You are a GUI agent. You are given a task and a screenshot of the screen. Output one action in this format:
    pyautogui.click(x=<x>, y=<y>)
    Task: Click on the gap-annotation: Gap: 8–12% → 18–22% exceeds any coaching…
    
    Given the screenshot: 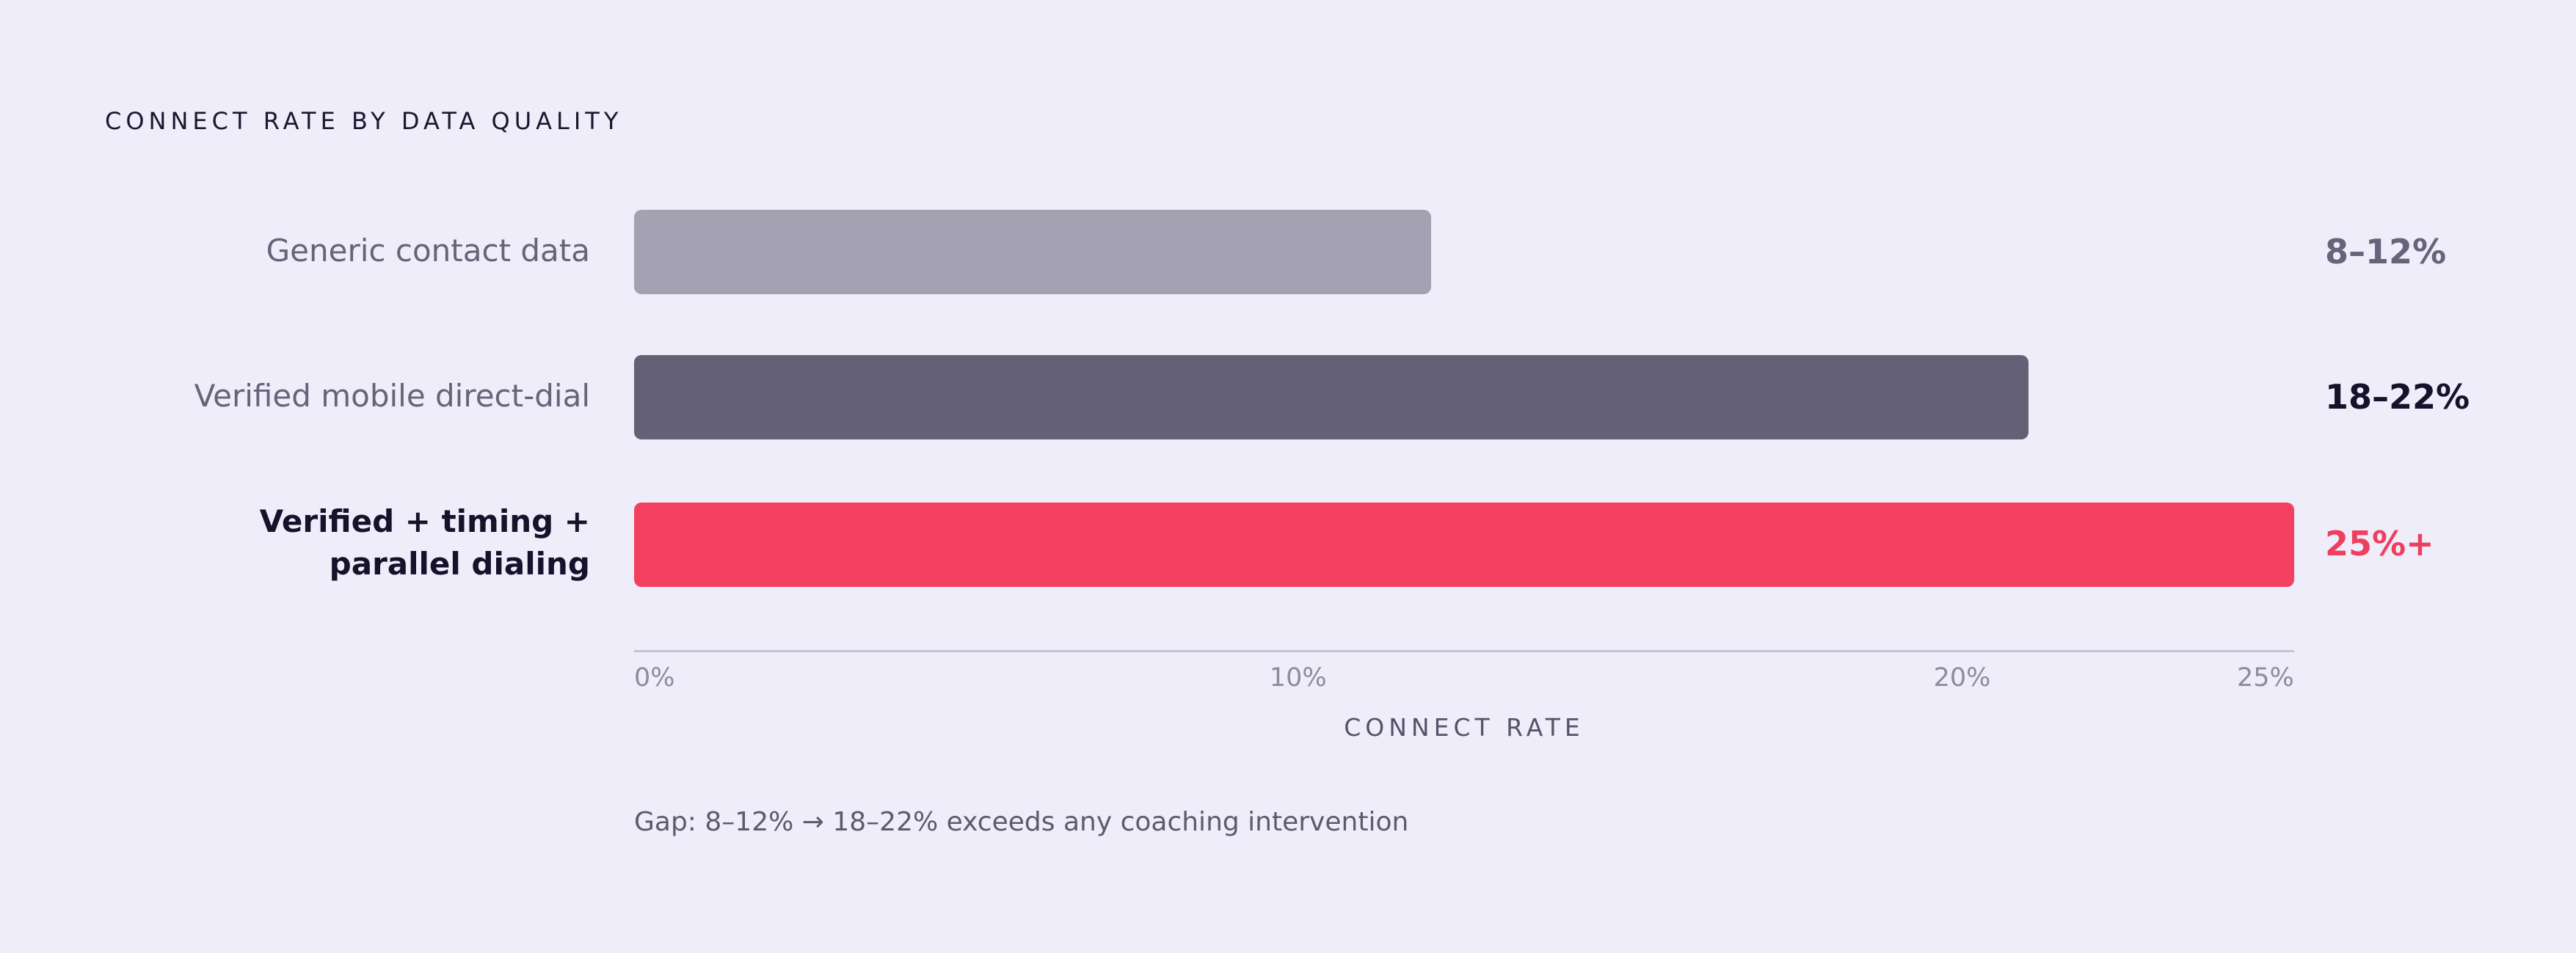 What is the action you would take?
    pyautogui.click(x=1021, y=822)
    